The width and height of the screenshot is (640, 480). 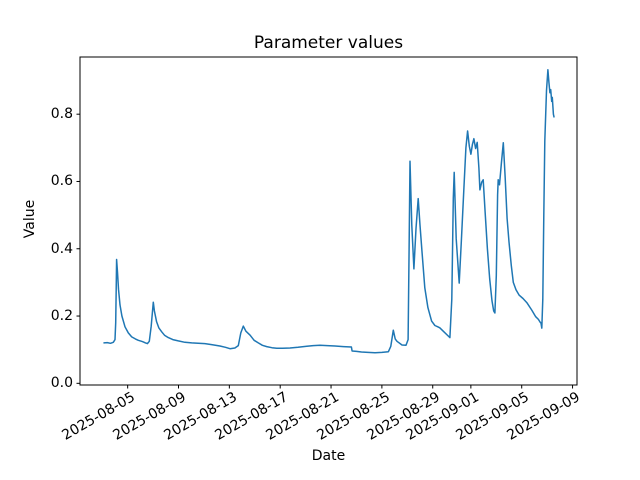 I want to click on y-tick-label: 0.6, so click(x=61, y=181).